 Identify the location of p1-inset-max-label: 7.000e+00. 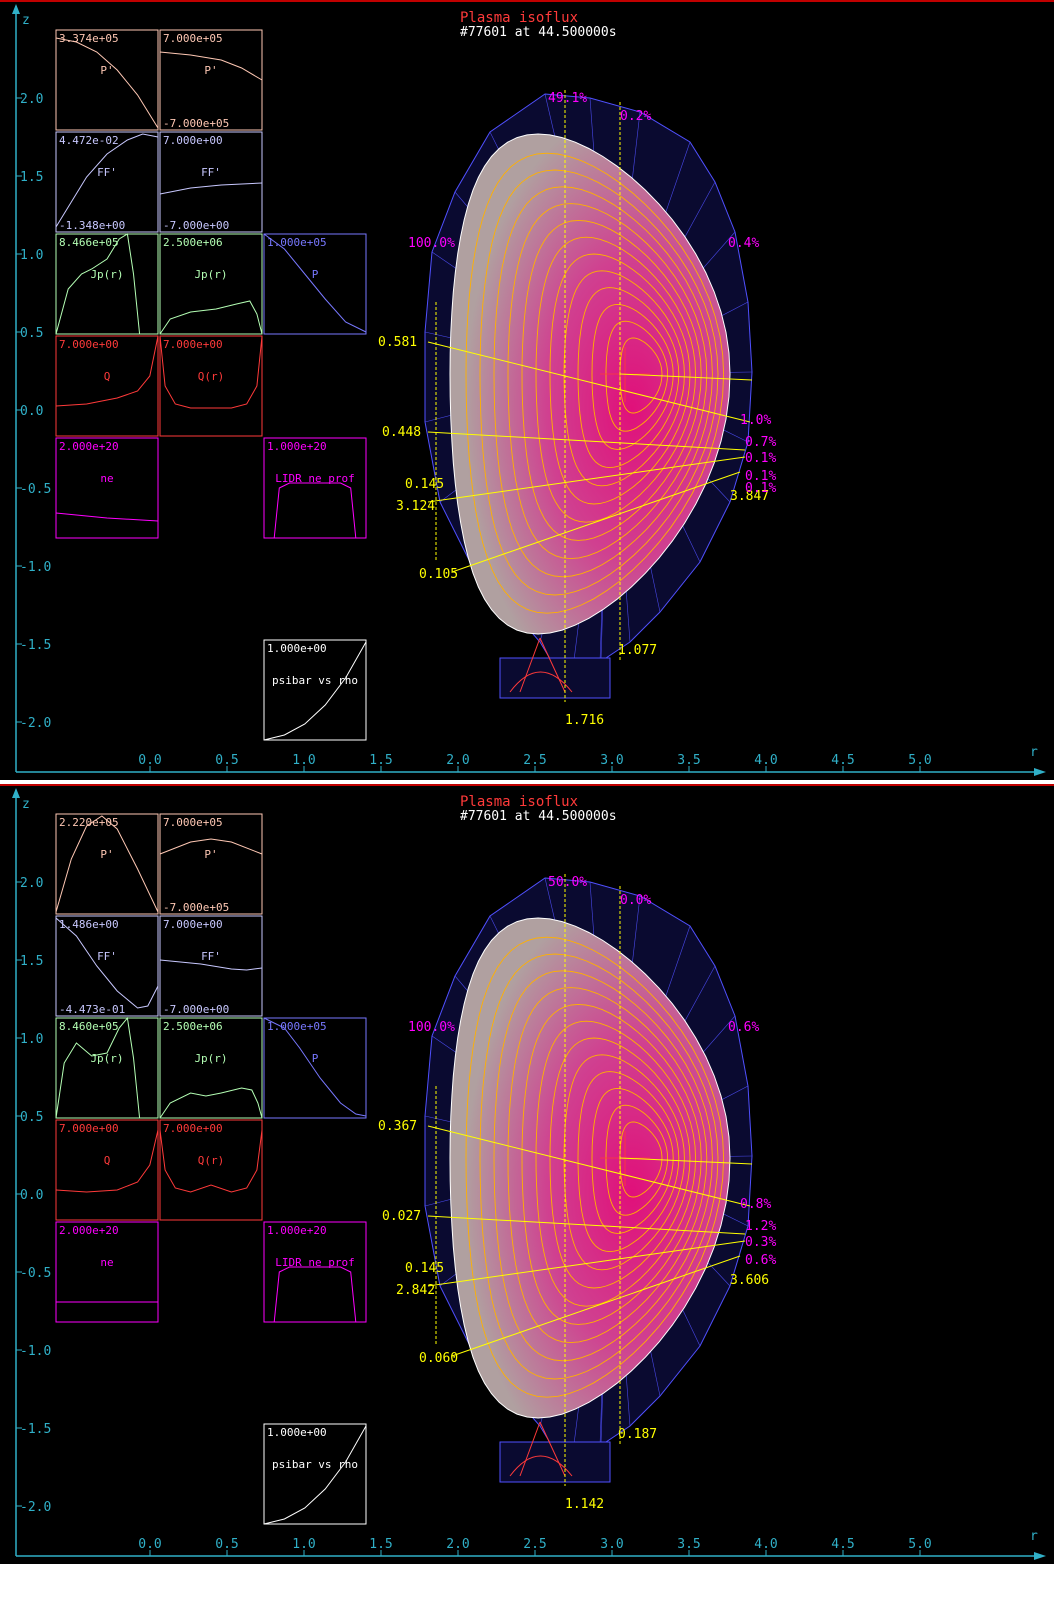
(89, 1128).